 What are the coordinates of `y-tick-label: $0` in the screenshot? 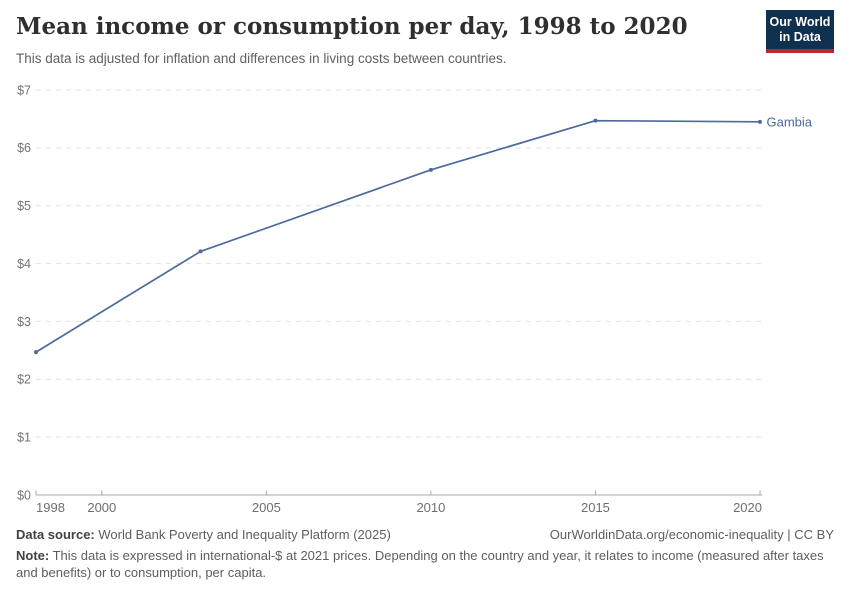 It's located at (24, 495).